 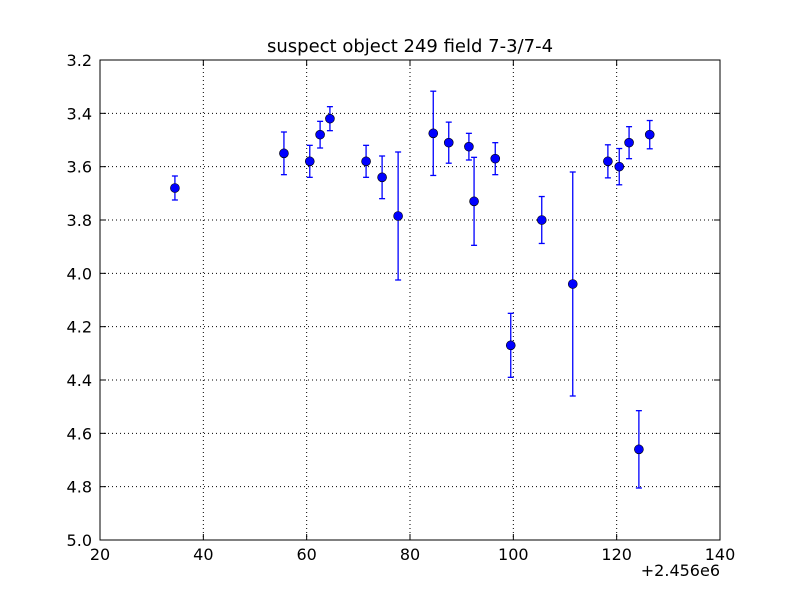 I want to click on x-tick-label: 100, so click(x=513, y=554).